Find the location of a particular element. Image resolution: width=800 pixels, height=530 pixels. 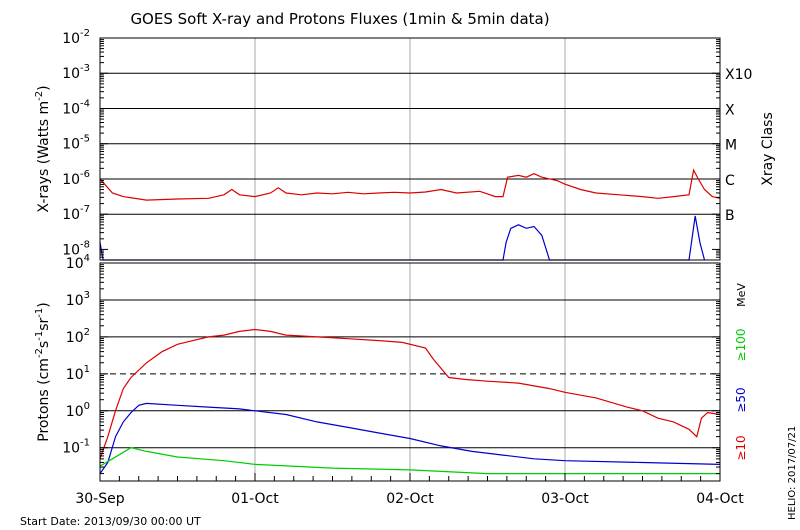

y-tick-label: 10³ is located at coordinates (78, 299).